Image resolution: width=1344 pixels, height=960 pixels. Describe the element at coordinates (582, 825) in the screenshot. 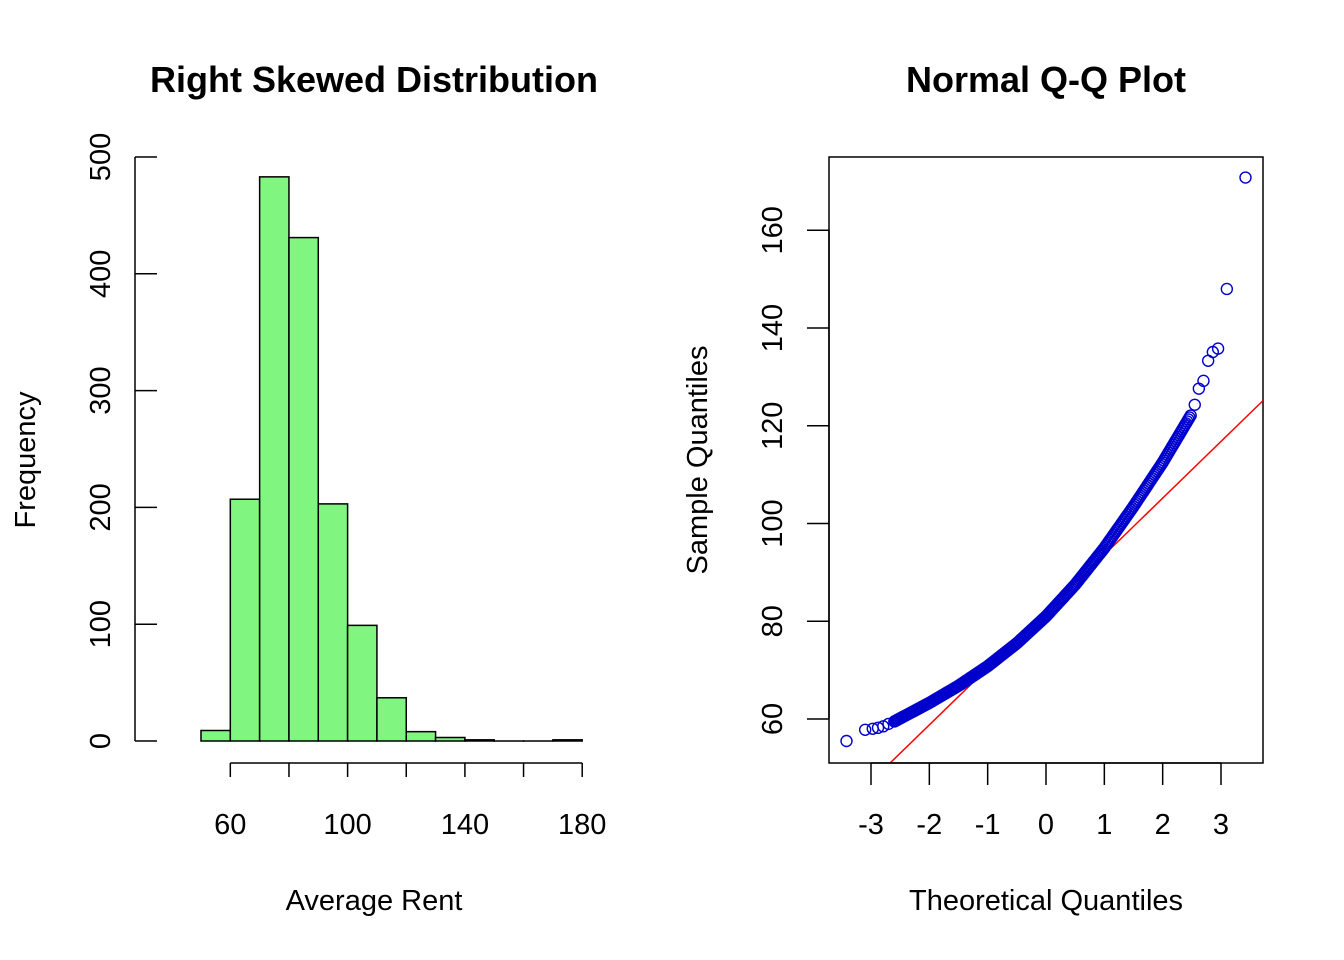

I see `histogram-x-tick-label: 180` at that location.